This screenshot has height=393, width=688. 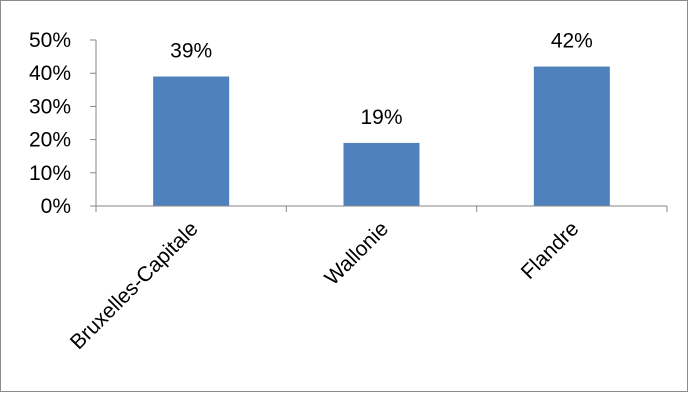 I want to click on data-label-0: 39%, so click(x=191, y=51).